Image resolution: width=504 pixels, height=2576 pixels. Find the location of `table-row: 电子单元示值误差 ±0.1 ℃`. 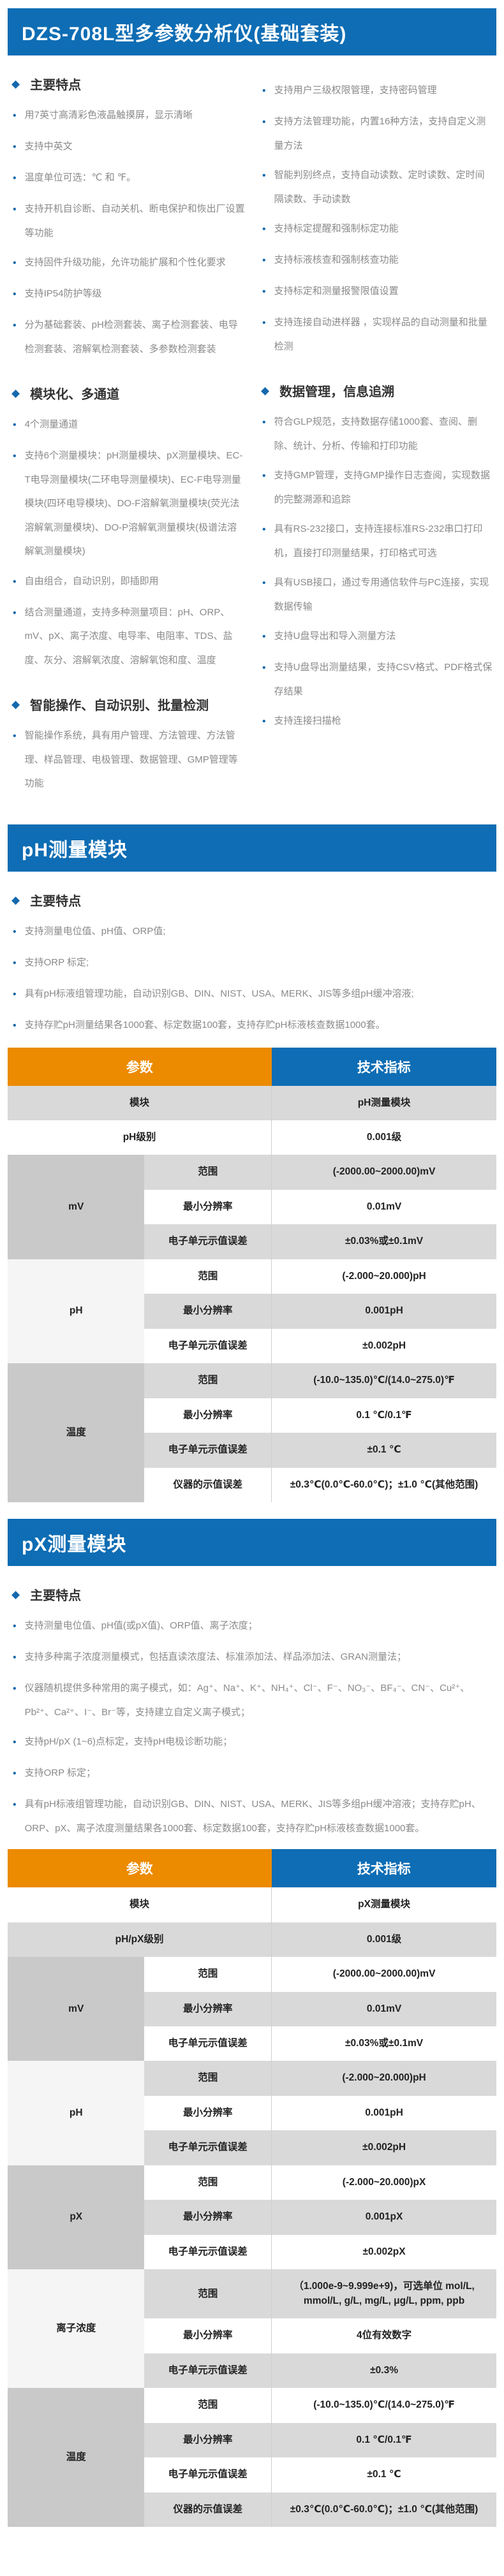

table-row: 电子单元示值误差 ±0.1 ℃ is located at coordinates (252, 1450).